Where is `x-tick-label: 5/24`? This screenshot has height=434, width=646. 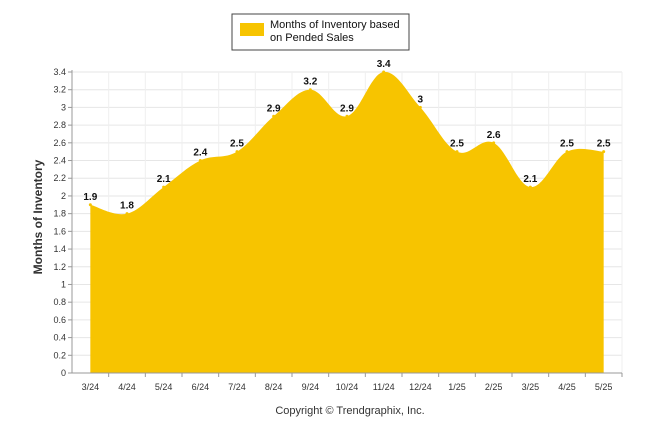 x-tick-label: 5/24 is located at coordinates (164, 387).